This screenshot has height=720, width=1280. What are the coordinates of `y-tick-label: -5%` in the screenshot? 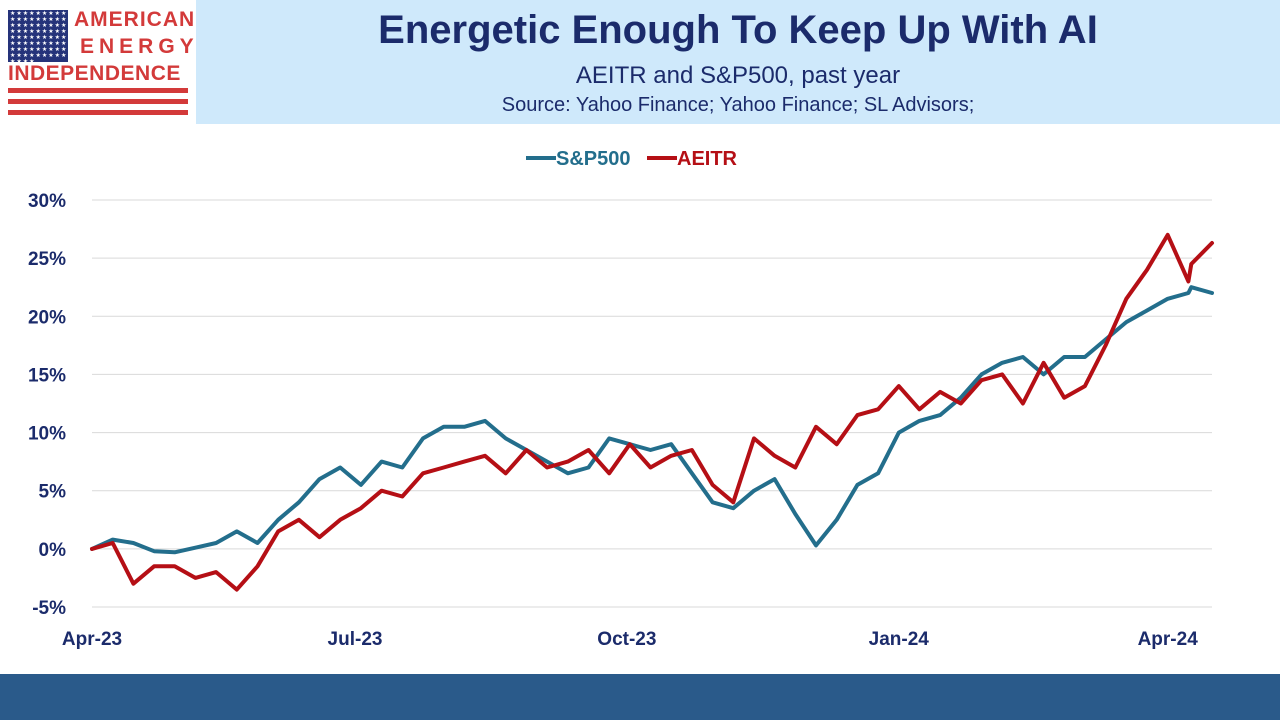 It's located at (49, 608).